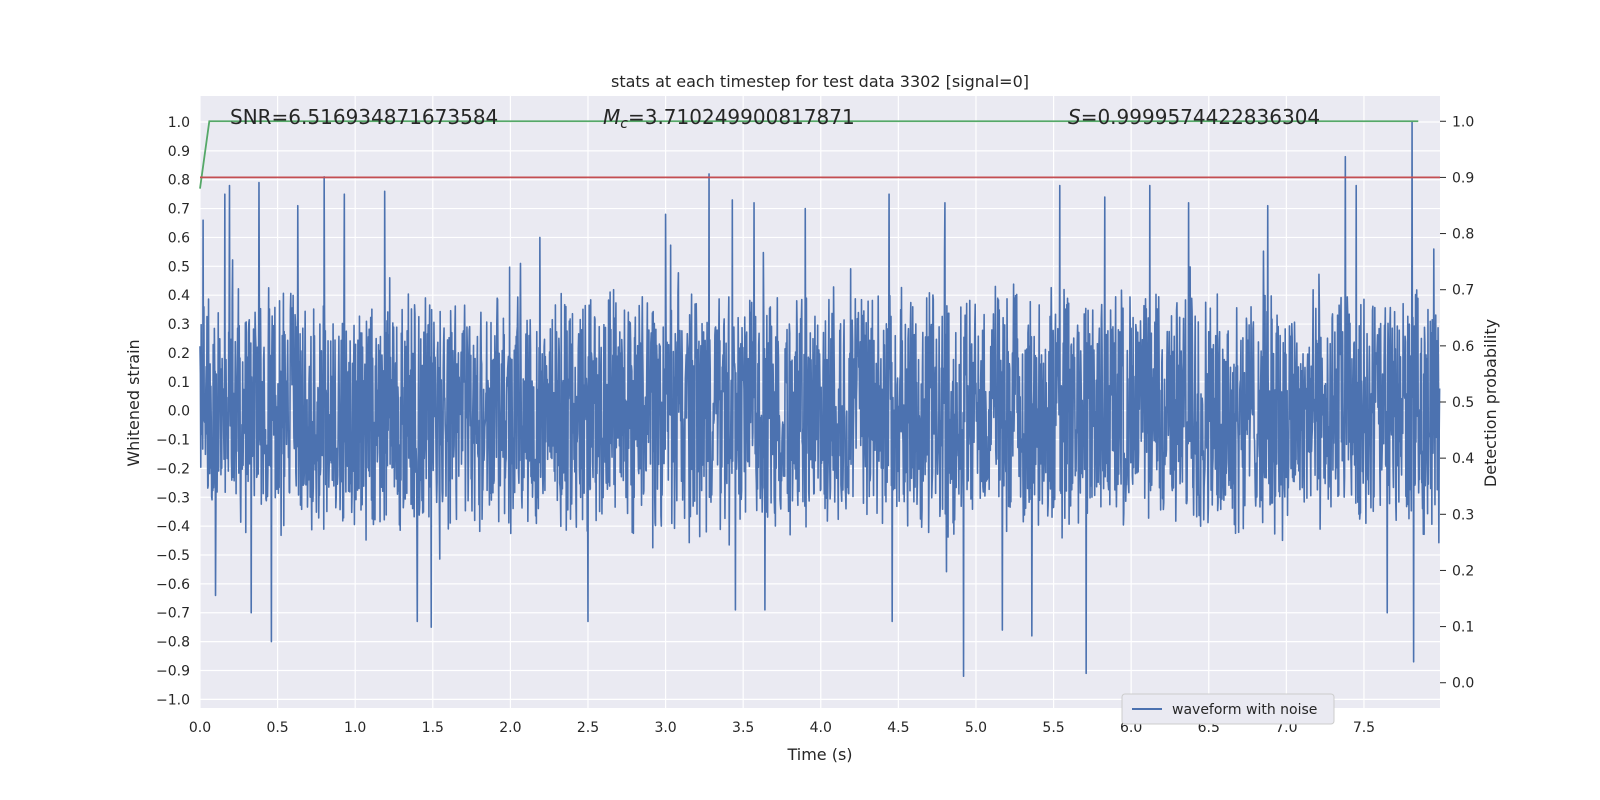 This screenshot has height=800, width=1600. What do you see at coordinates (179, 123) in the screenshot?
I see `y-tick-label: 1.0` at bounding box center [179, 123].